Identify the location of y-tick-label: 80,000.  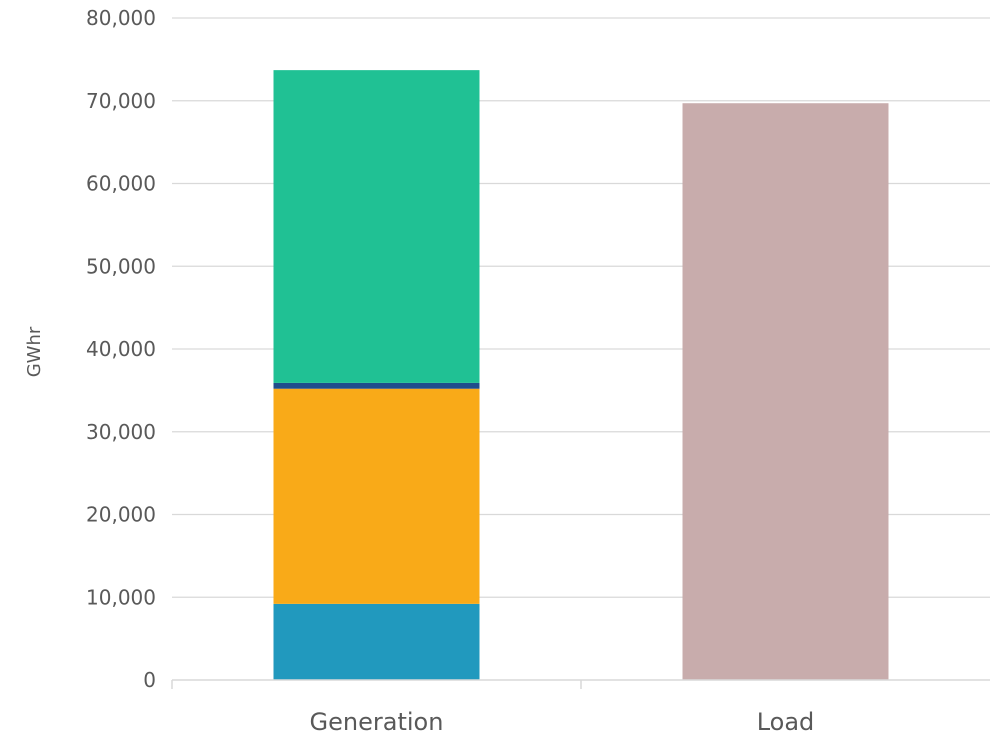
(121, 18).